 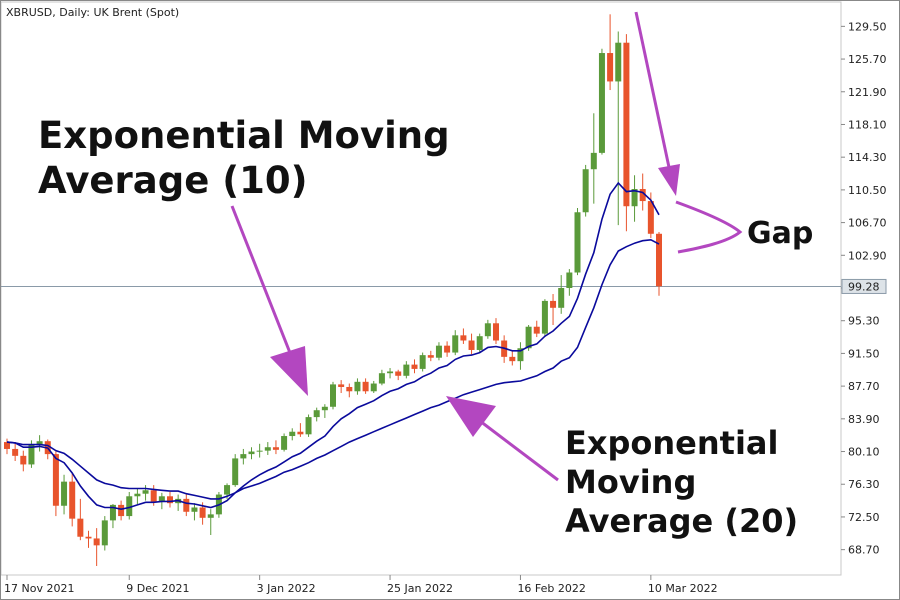 I want to click on ema10-arrow-head, so click(x=289, y=371).